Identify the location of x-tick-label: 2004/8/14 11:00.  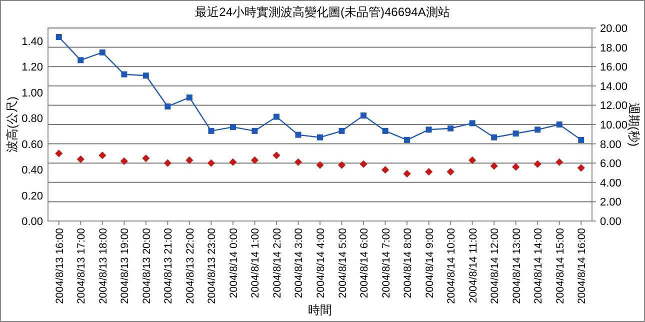
(473, 266).